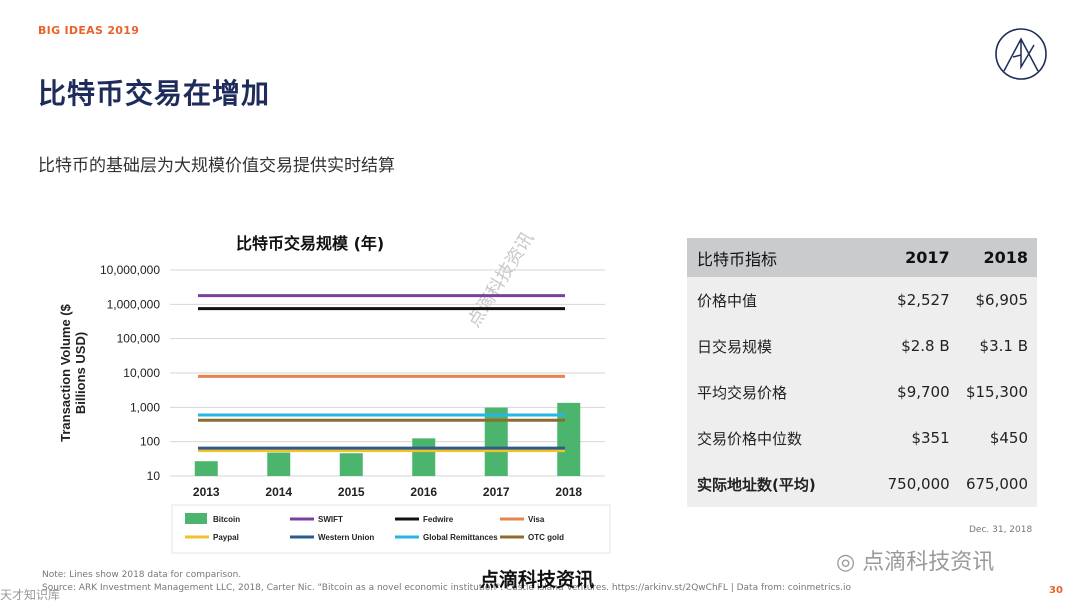 The width and height of the screenshot is (1080, 607). I want to click on x-tick-label: 2014, so click(278, 492).